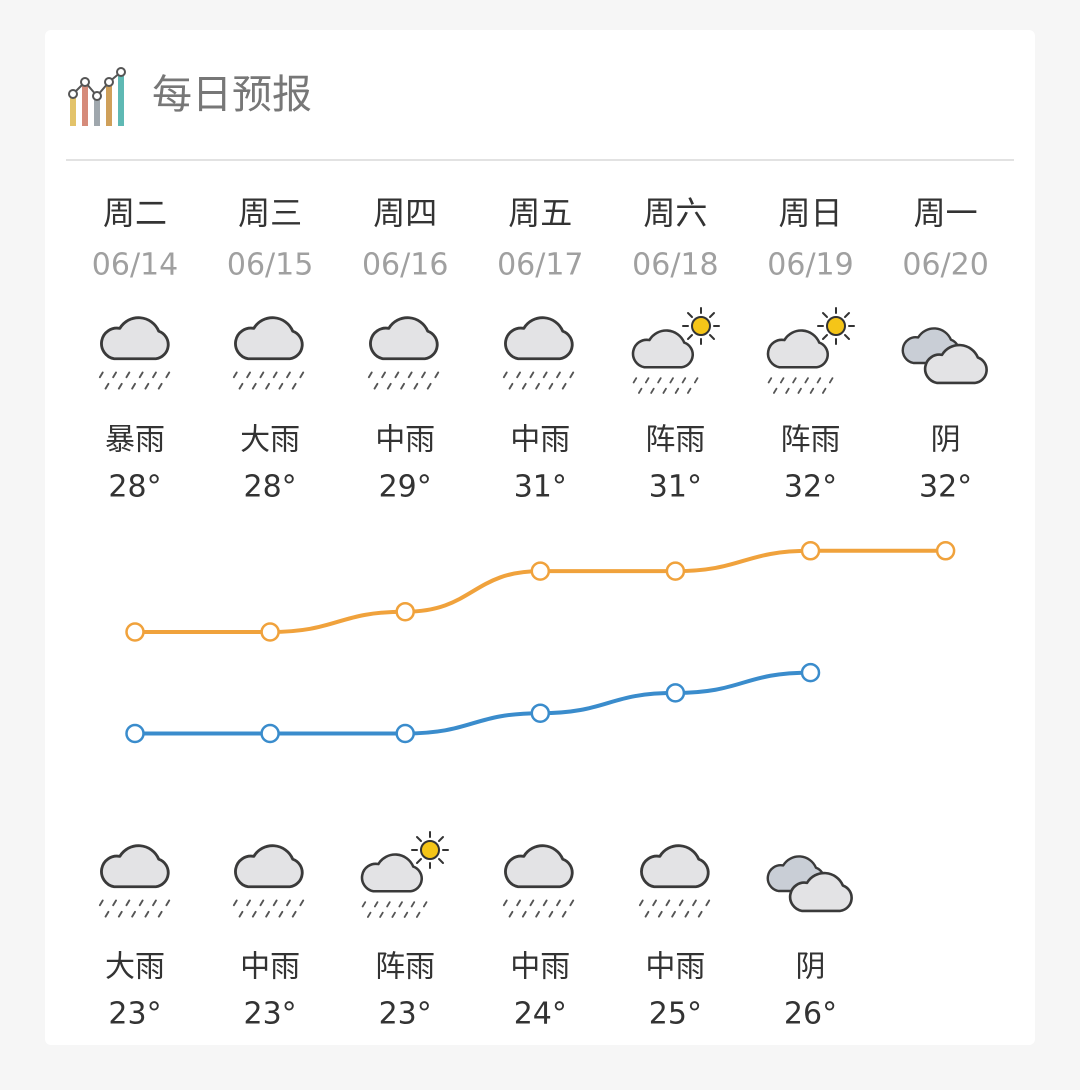 This screenshot has height=1090, width=1080. I want to click on low-temp: 25°, so click(675, 1014).